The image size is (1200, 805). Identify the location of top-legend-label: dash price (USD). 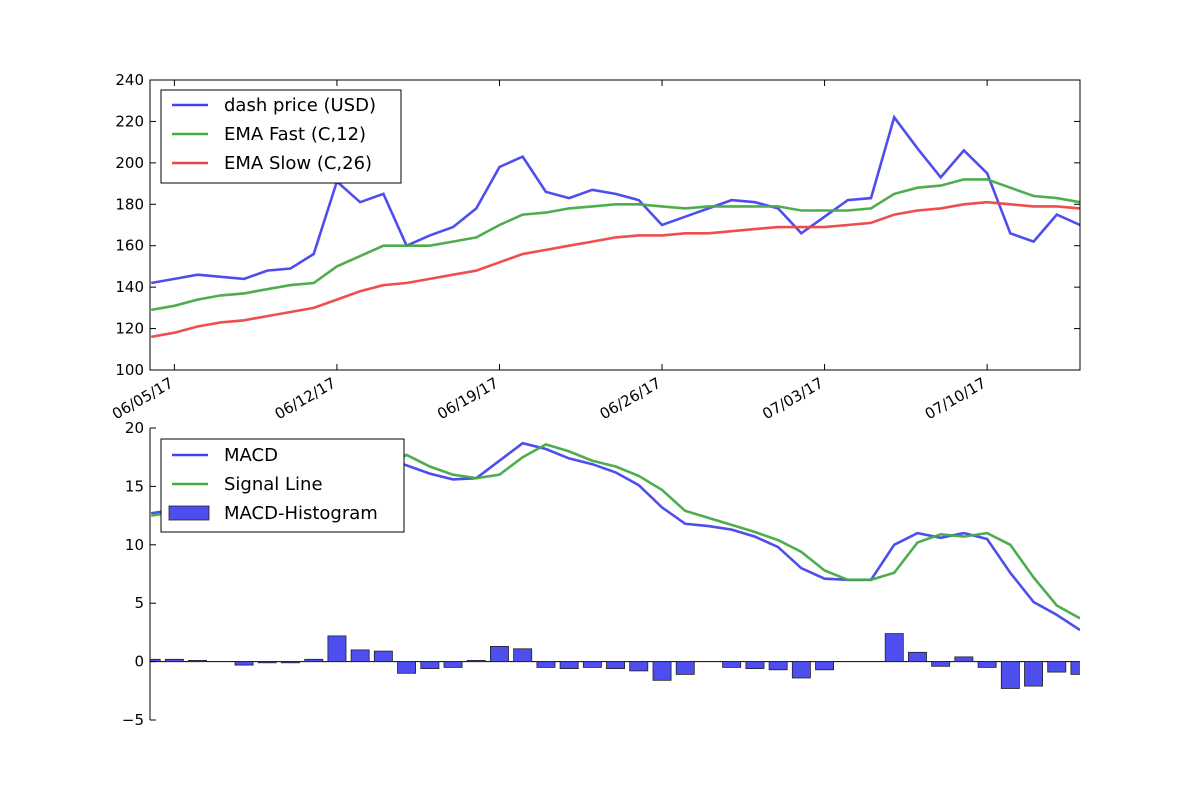
(300, 105).